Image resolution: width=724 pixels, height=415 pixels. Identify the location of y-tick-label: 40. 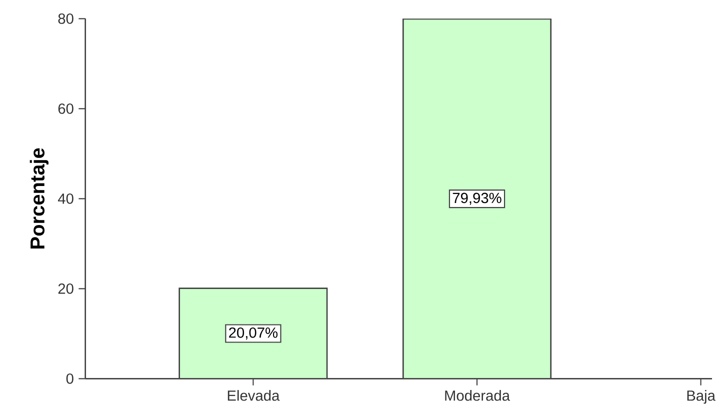
(66, 199).